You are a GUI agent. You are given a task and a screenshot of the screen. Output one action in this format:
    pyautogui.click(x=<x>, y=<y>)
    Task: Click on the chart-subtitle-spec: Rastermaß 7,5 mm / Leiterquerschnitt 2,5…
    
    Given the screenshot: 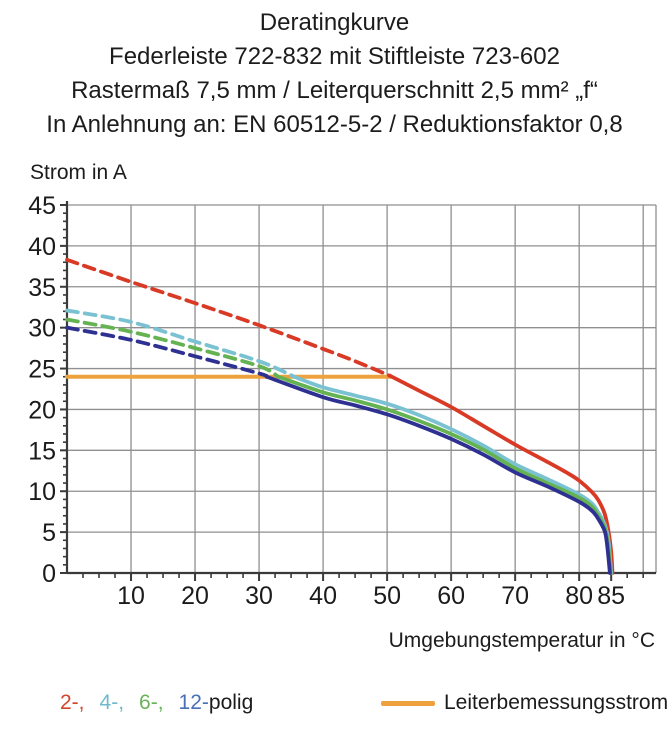 What is the action you would take?
    pyautogui.click(x=334, y=90)
    